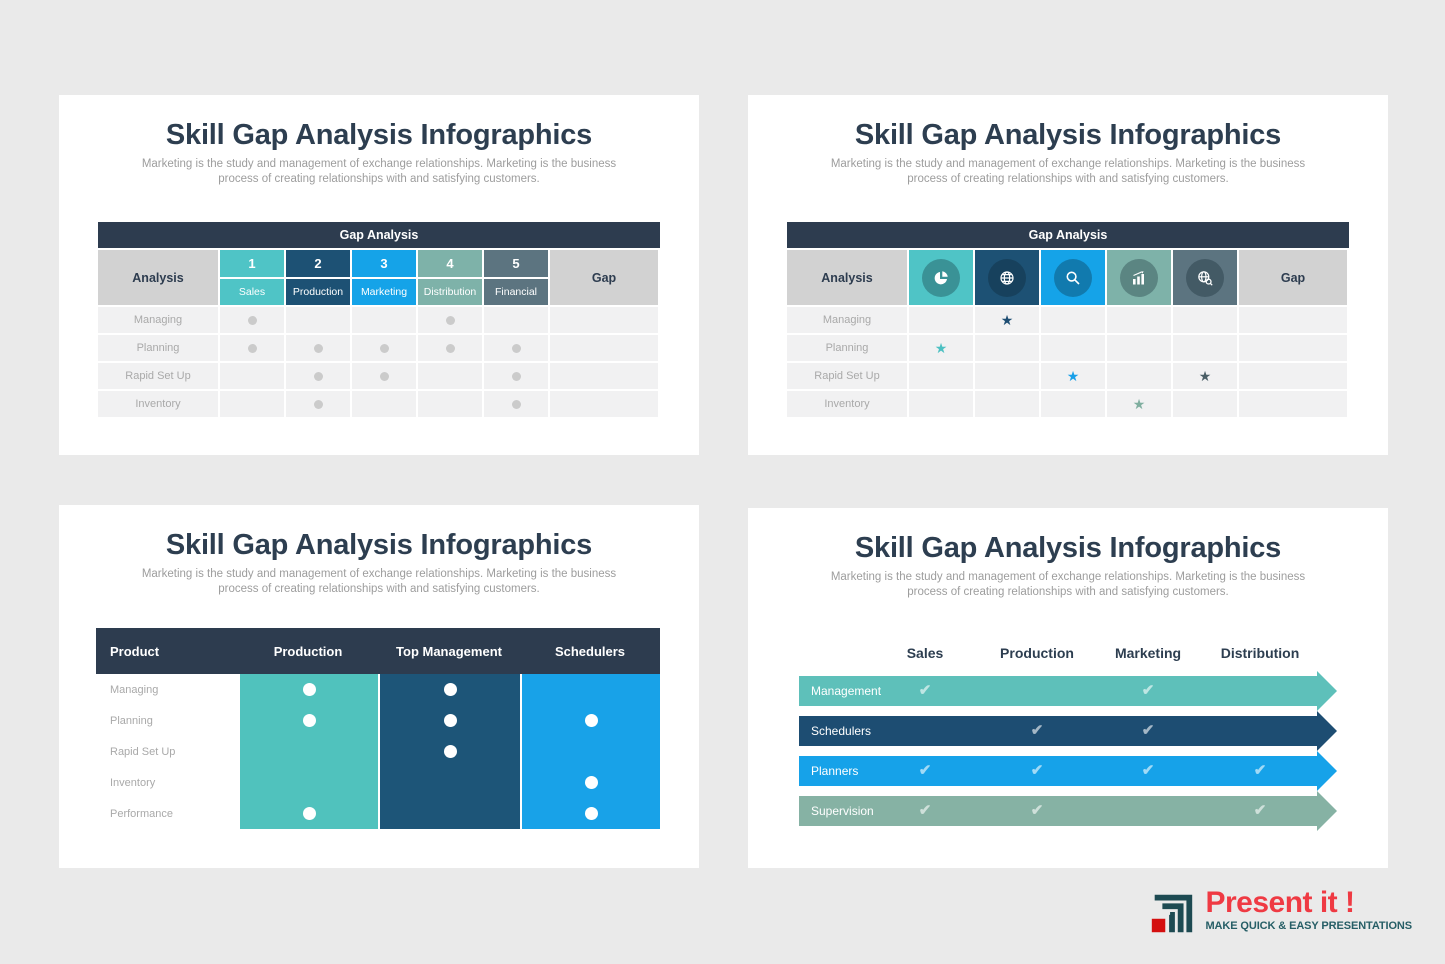 The height and width of the screenshot is (964, 1445). Describe the element at coordinates (516, 292) in the screenshot. I see `column-label-cell: Financial` at that location.